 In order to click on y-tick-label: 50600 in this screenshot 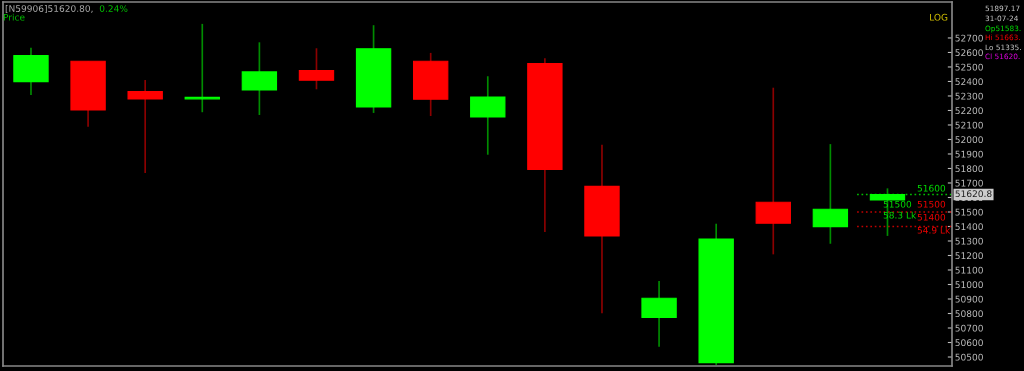, I will do `click(969, 343)`.